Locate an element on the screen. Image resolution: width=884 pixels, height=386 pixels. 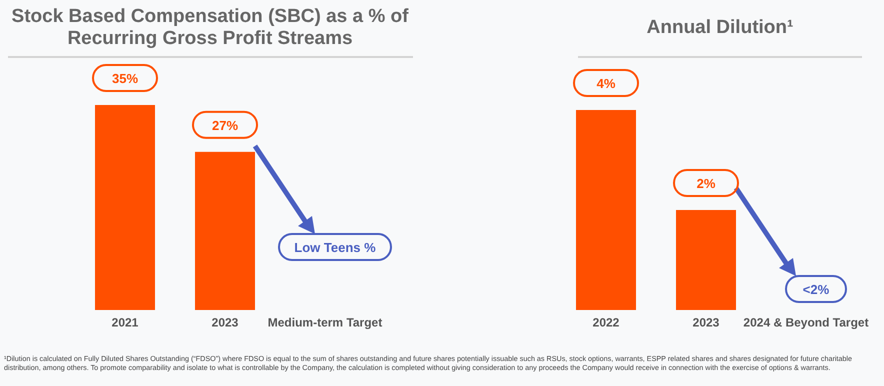
annotation: <2% is located at coordinates (816, 289).